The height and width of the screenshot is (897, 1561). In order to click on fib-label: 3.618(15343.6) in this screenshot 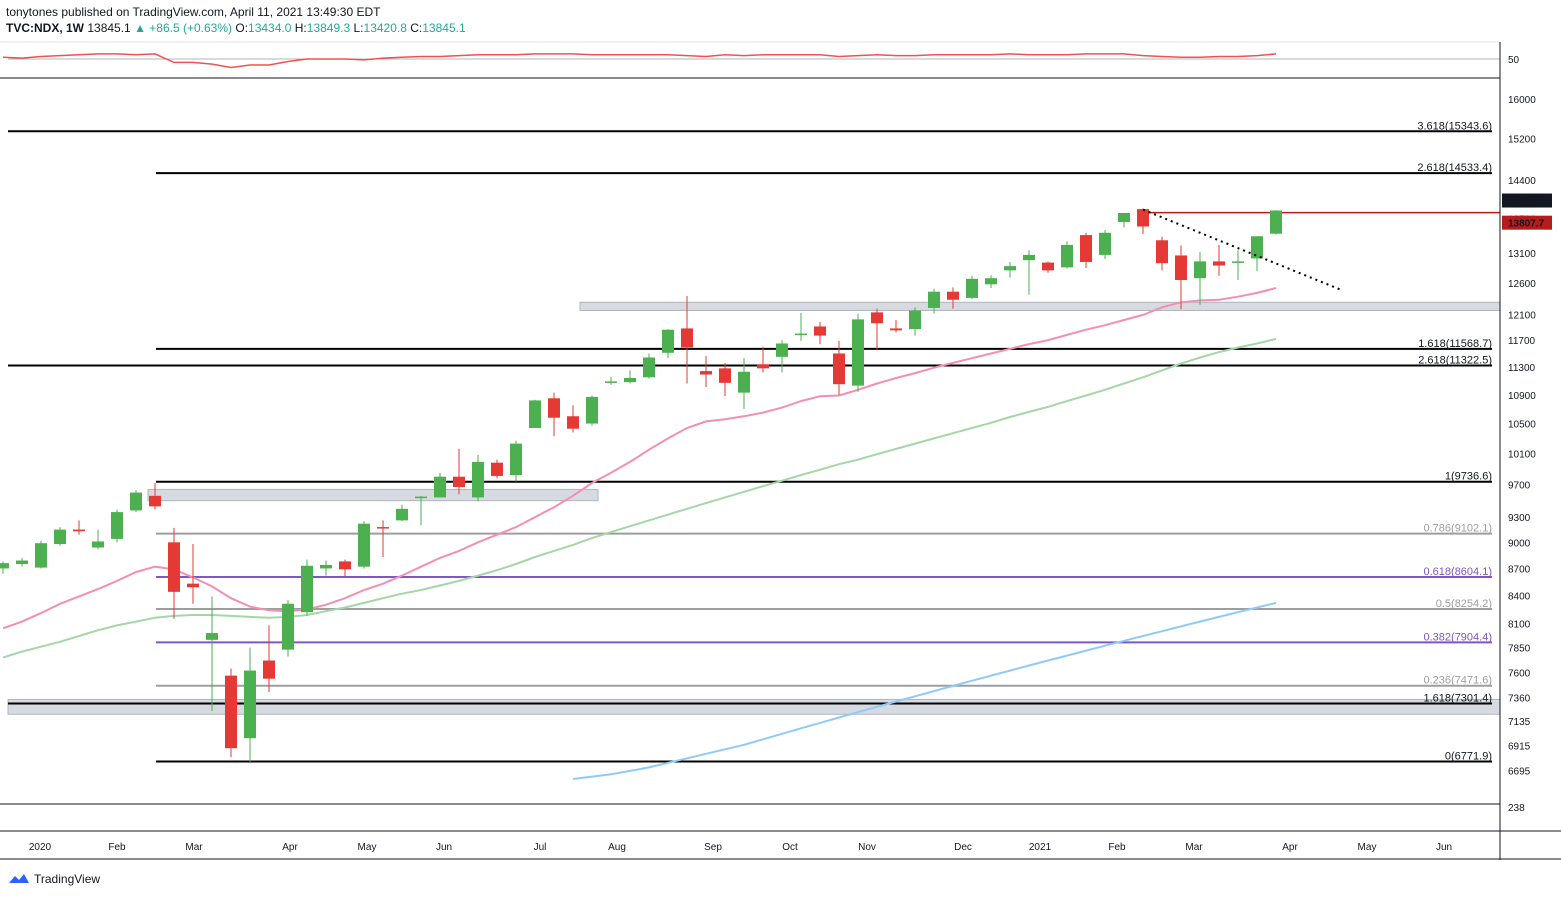, I will do `click(1454, 126)`.